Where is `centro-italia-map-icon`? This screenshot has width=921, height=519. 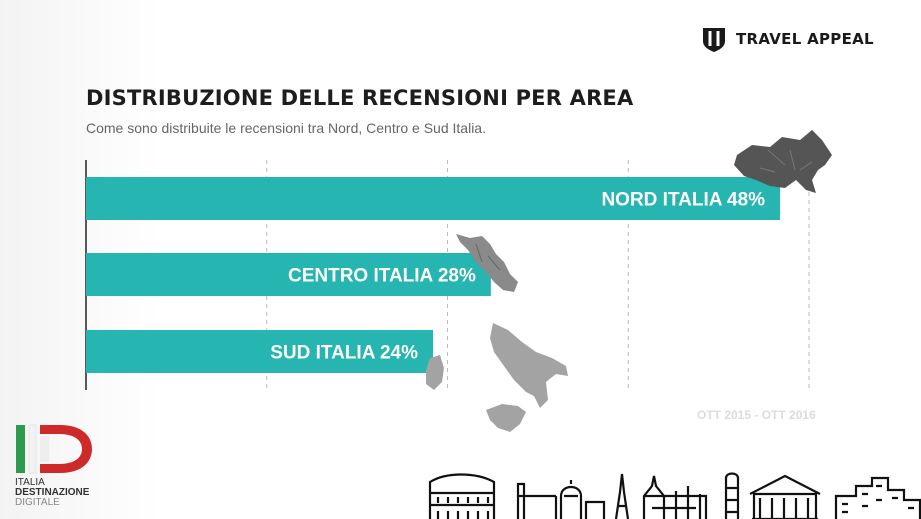
centro-italia-map-icon is located at coordinates (487, 263).